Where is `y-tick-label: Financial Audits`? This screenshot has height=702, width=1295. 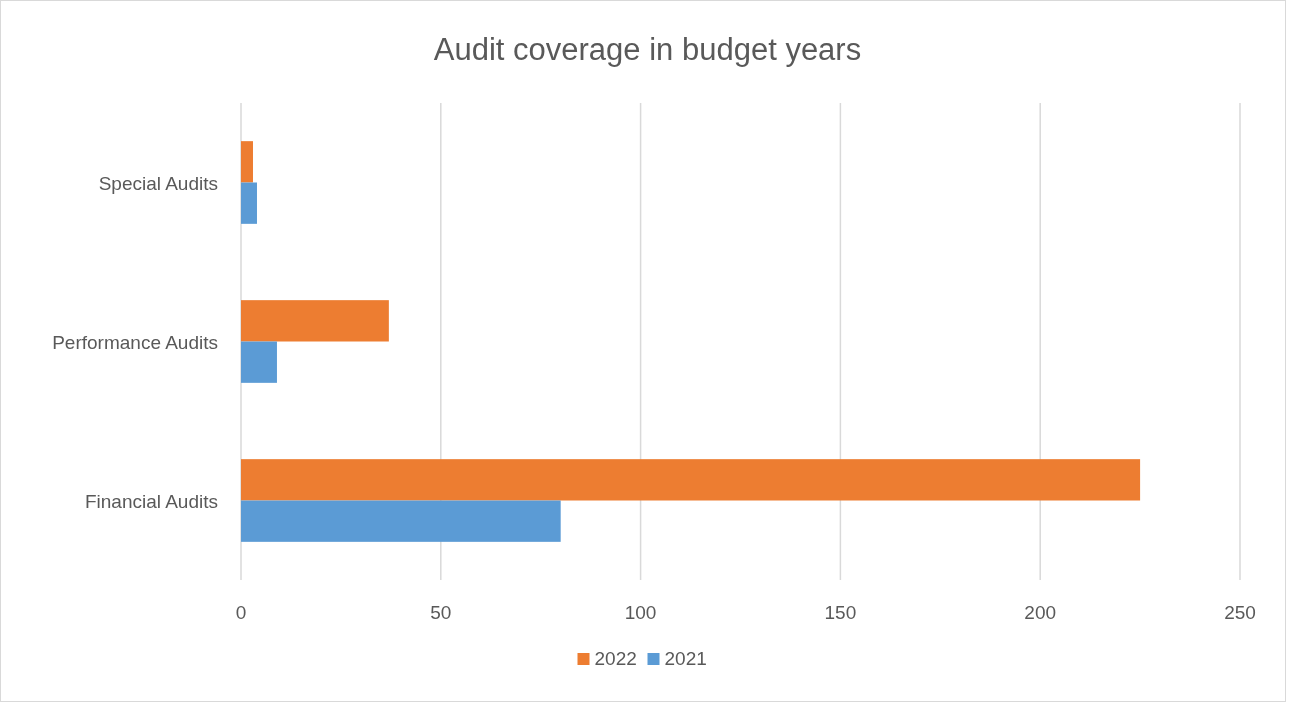 y-tick-label: Financial Audits is located at coordinates (151, 501).